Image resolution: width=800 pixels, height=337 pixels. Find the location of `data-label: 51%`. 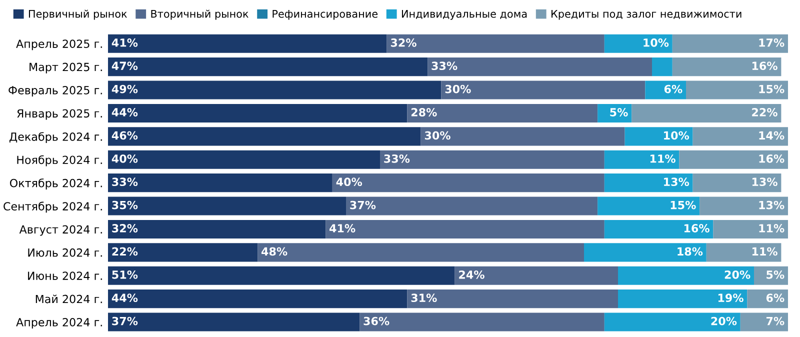

data-label: 51% is located at coordinates (125, 274).